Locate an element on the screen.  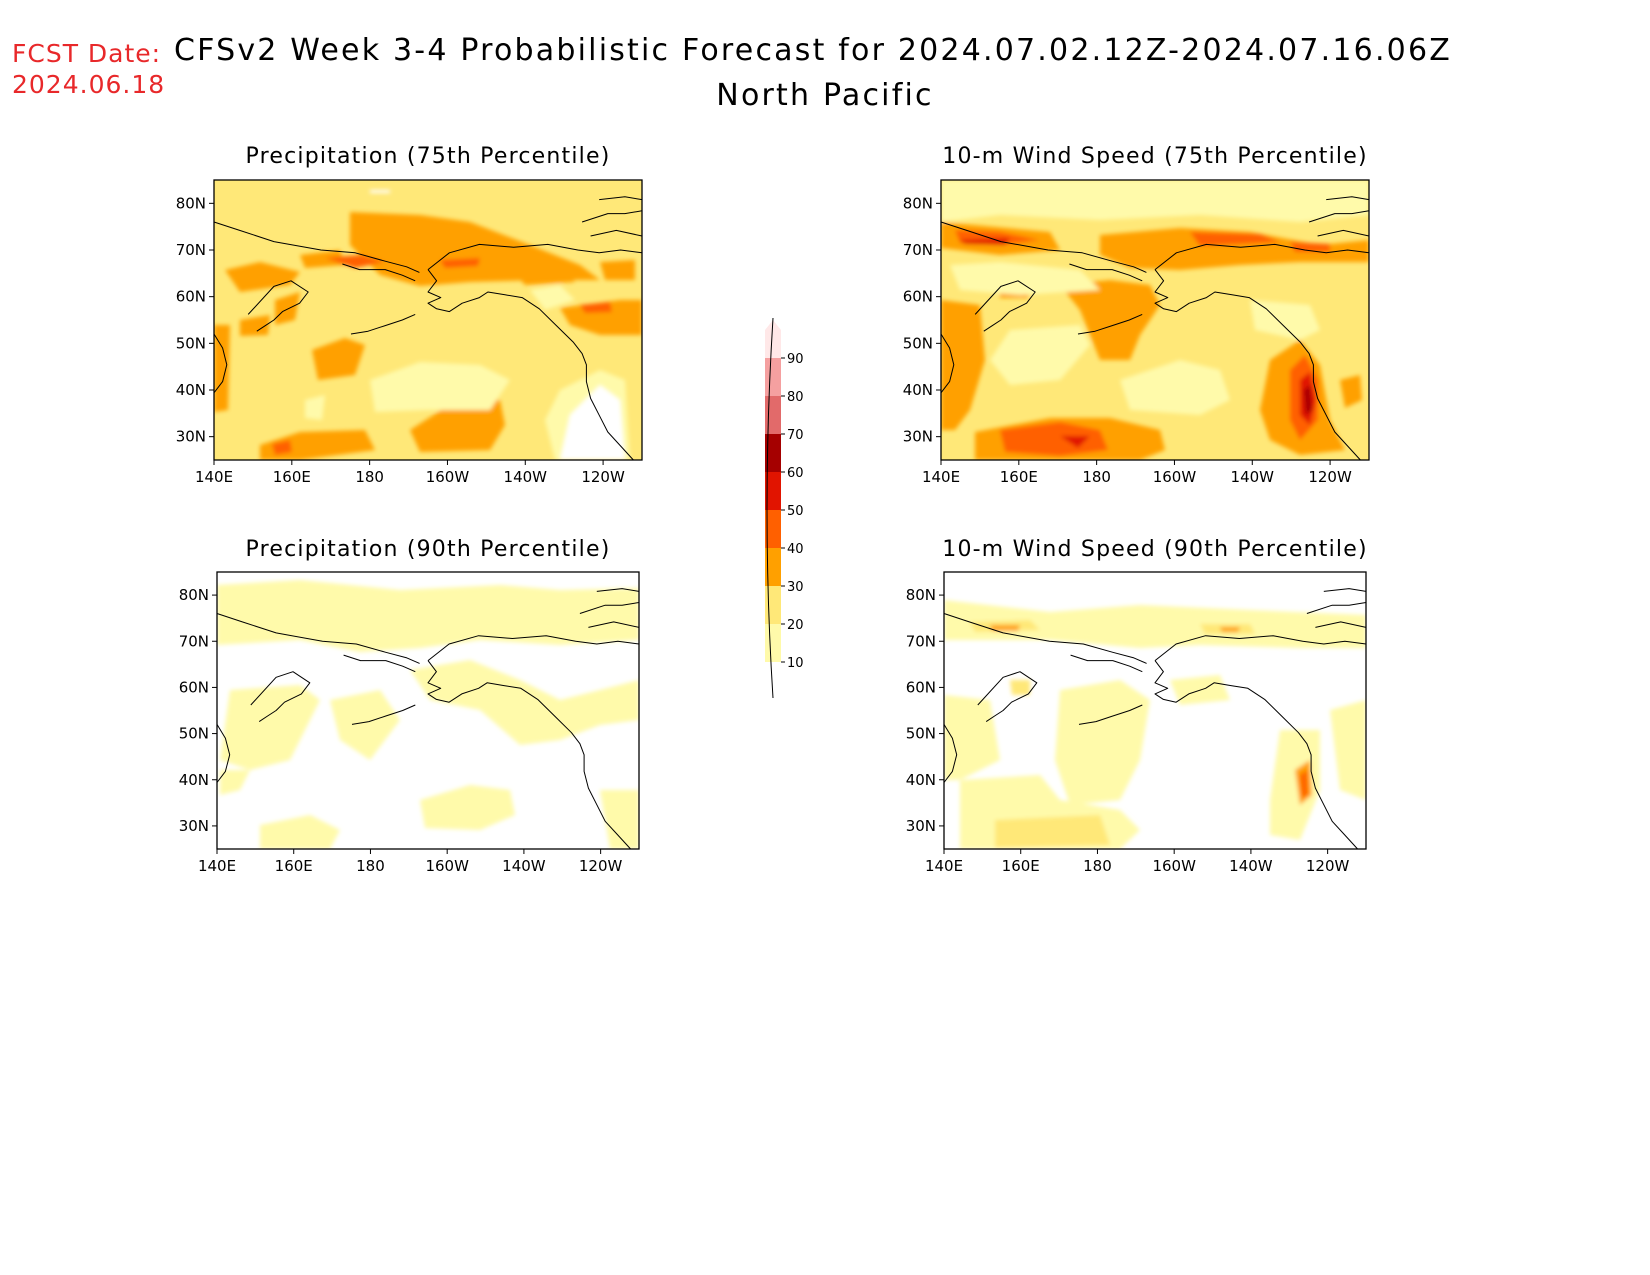
colorbar-label: 50 is located at coordinates (795, 511).